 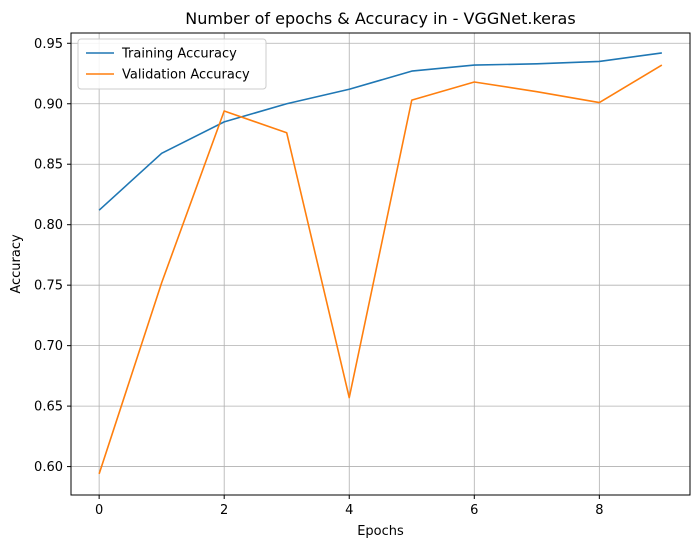 I want to click on y-tick-label: 0.75, so click(x=48, y=286).